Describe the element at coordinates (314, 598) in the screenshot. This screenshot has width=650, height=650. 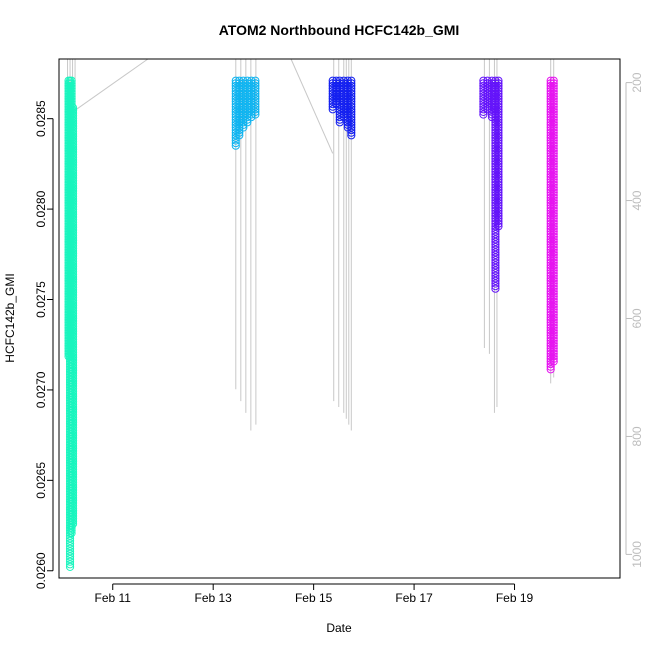
I see `x-tick-label: Feb 15` at that location.